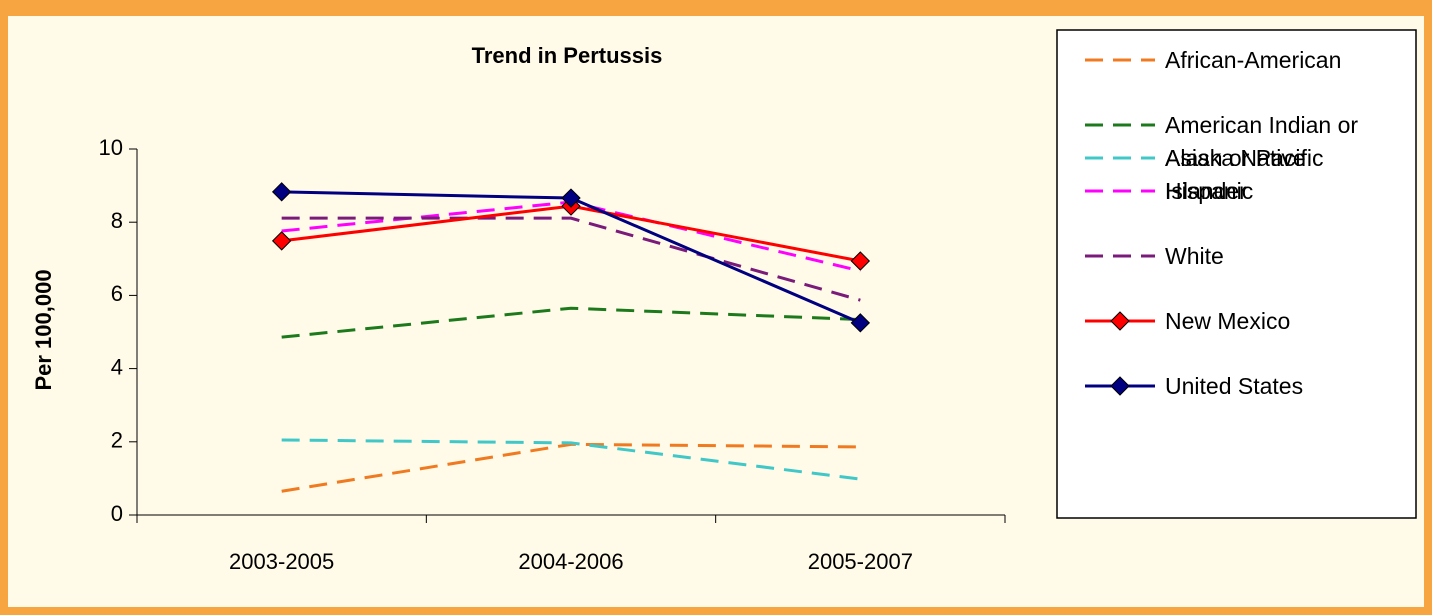 The width and height of the screenshot is (1432, 615). Describe the element at coordinates (1234, 386) in the screenshot. I see `legend-label: United States` at that location.